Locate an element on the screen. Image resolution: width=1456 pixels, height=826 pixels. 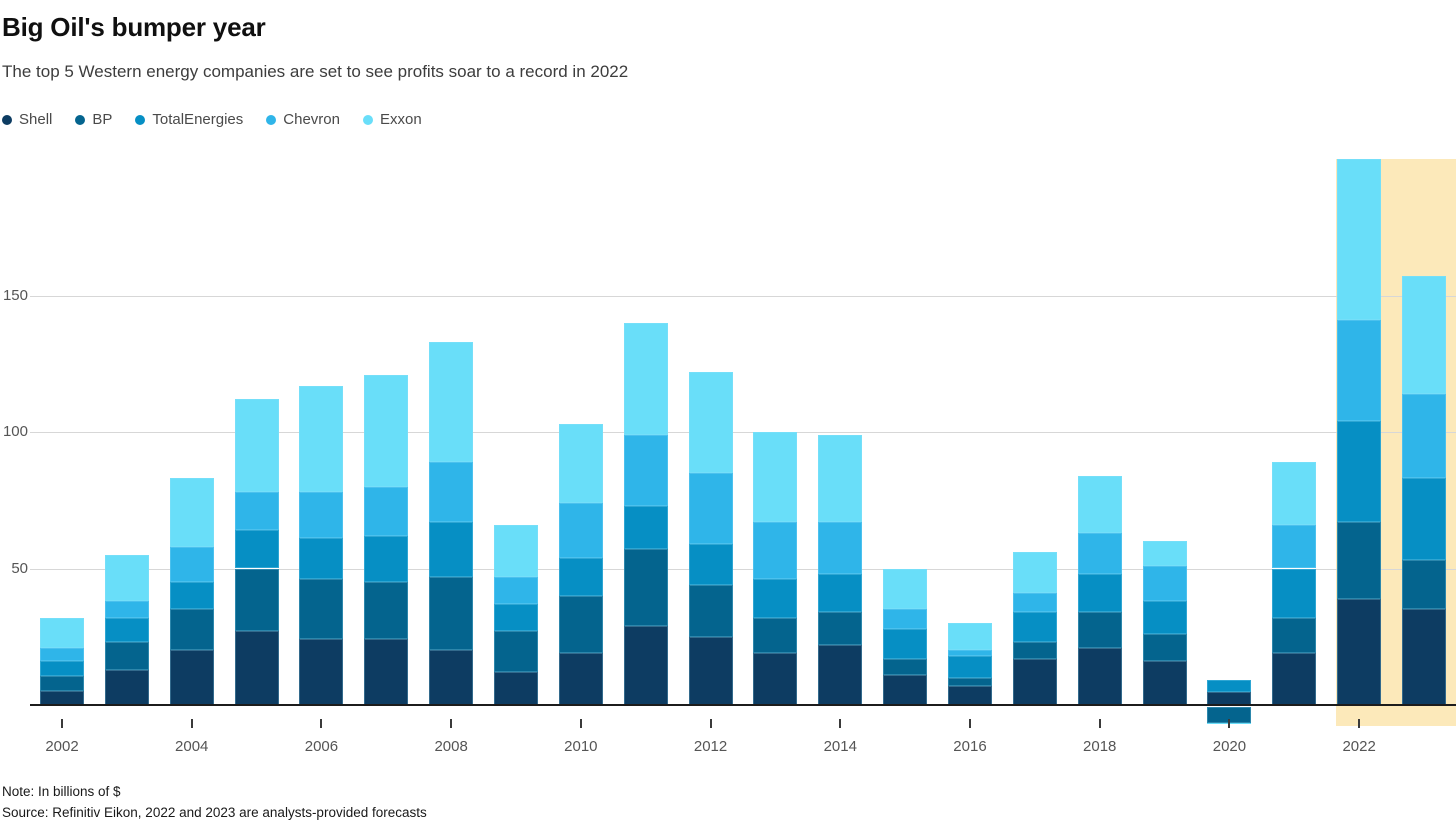
bar-segment-totalenergies-2008 is located at coordinates (451, 549).